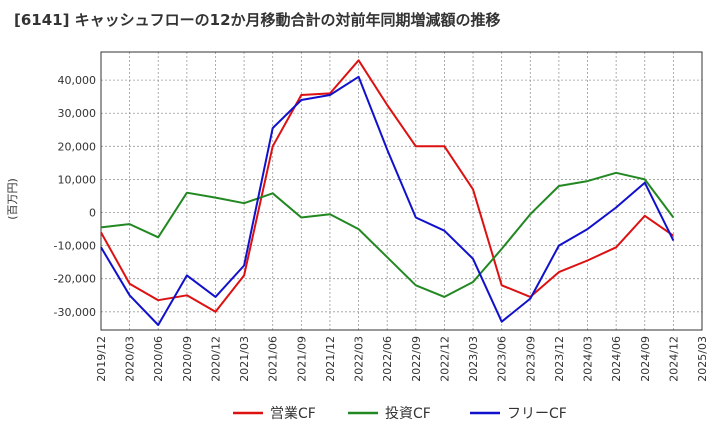 This screenshot has width=720, height=440. Describe the element at coordinates (559, 359) in the screenshot. I see `x-tick-label: 2023/12` at that location.